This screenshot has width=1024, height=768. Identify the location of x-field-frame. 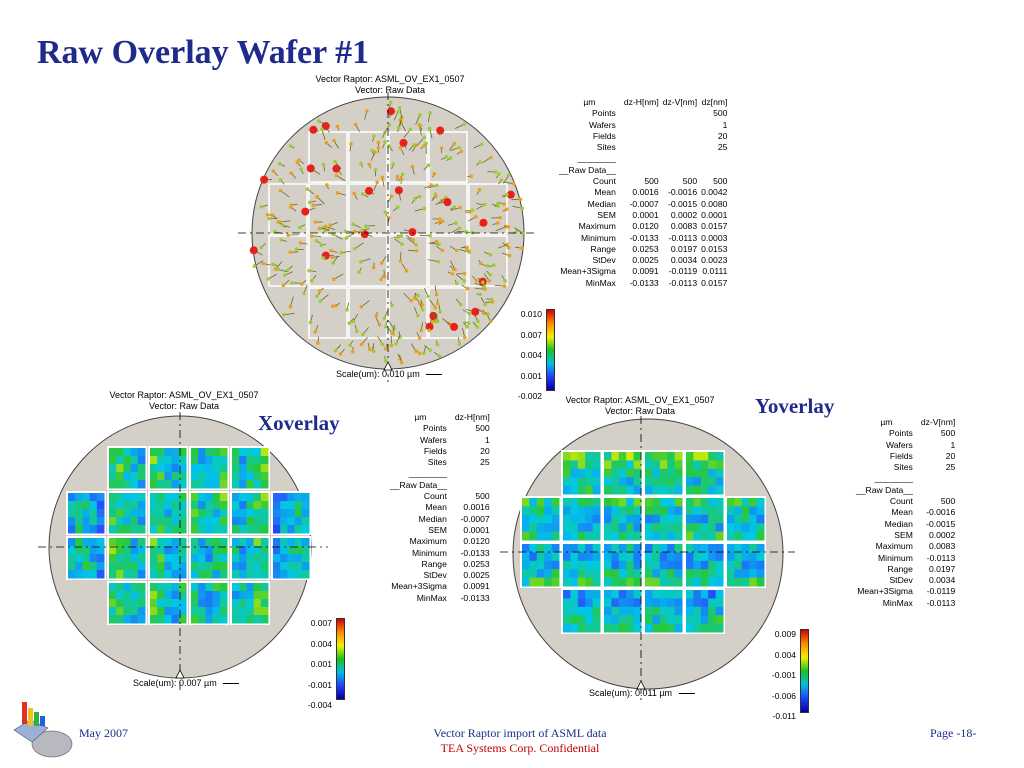
(168, 513).